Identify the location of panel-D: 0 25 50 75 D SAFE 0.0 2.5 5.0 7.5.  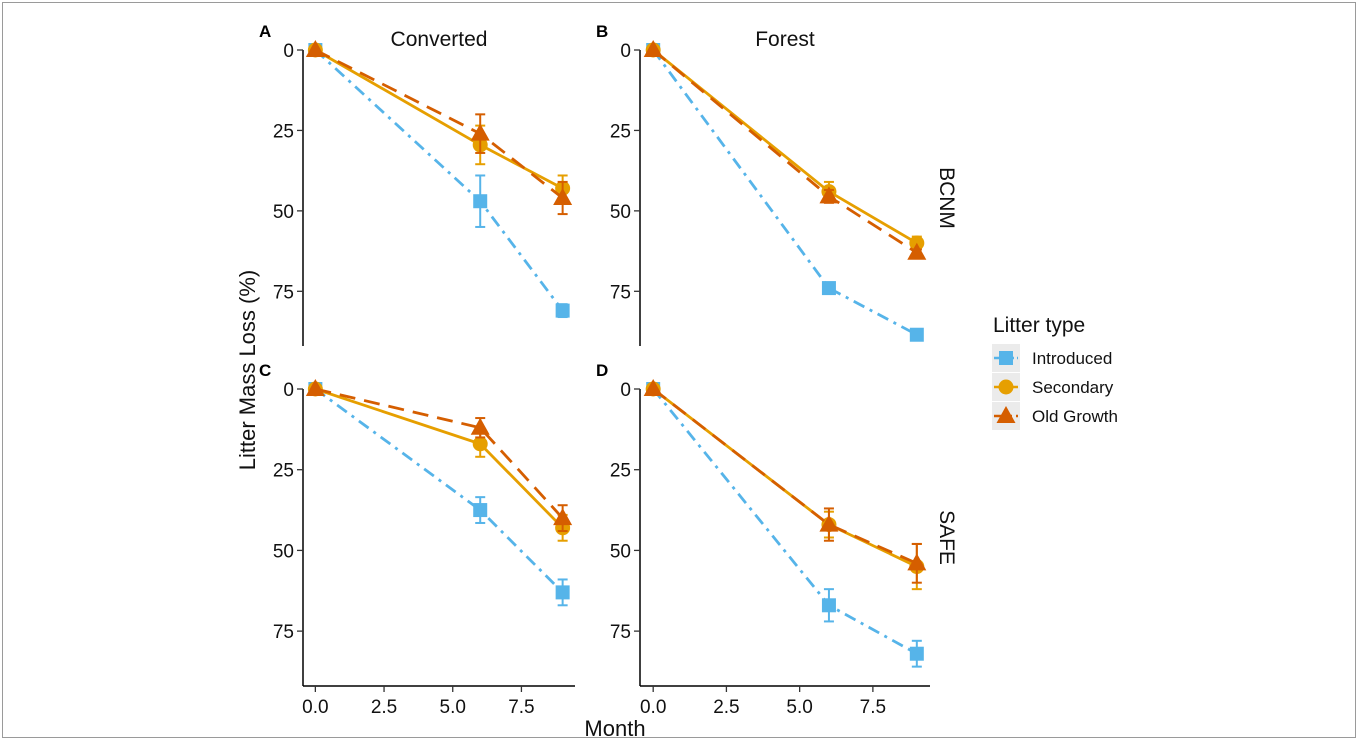
(777, 539).